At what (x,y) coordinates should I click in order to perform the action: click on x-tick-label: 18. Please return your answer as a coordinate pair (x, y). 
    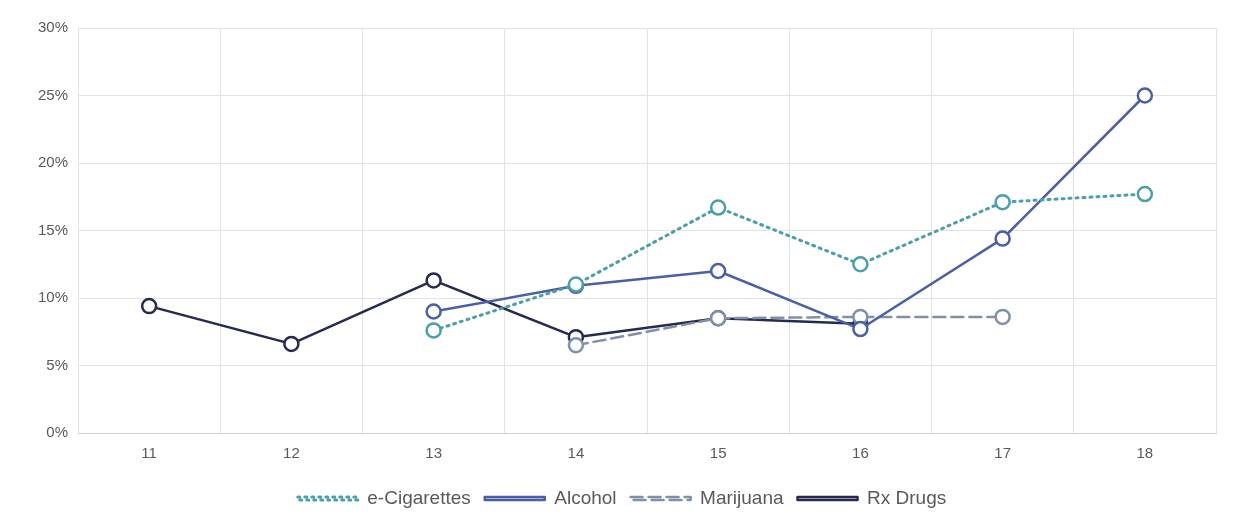
    Looking at the image, I should click on (1145, 453).